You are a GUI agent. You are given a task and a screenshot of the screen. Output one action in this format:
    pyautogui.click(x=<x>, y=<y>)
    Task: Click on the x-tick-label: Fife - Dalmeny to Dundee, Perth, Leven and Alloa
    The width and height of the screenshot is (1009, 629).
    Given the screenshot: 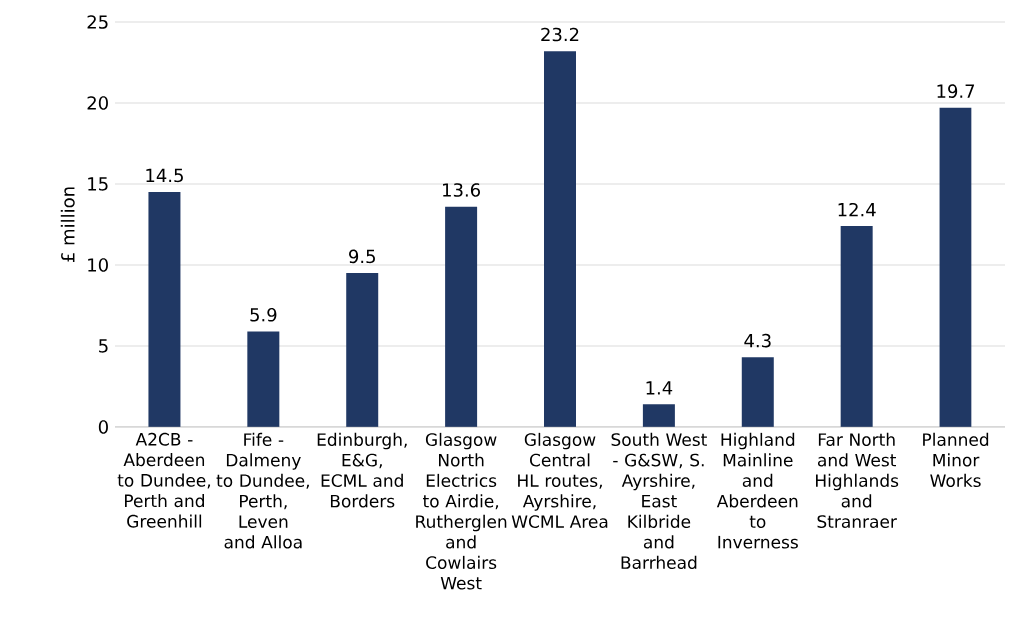 What is the action you would take?
    pyautogui.click(x=262, y=490)
    